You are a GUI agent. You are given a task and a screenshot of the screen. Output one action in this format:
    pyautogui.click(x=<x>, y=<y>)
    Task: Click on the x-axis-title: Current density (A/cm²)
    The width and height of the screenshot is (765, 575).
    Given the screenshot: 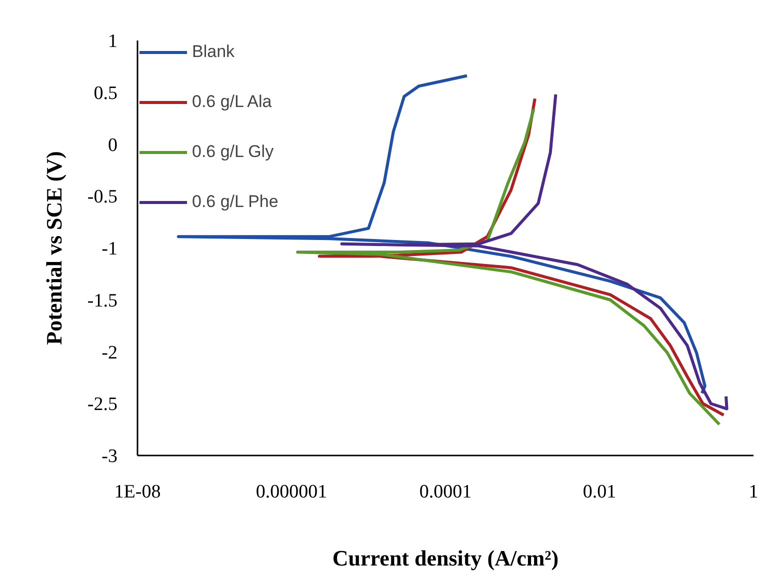 What is the action you would take?
    pyautogui.click(x=445, y=558)
    